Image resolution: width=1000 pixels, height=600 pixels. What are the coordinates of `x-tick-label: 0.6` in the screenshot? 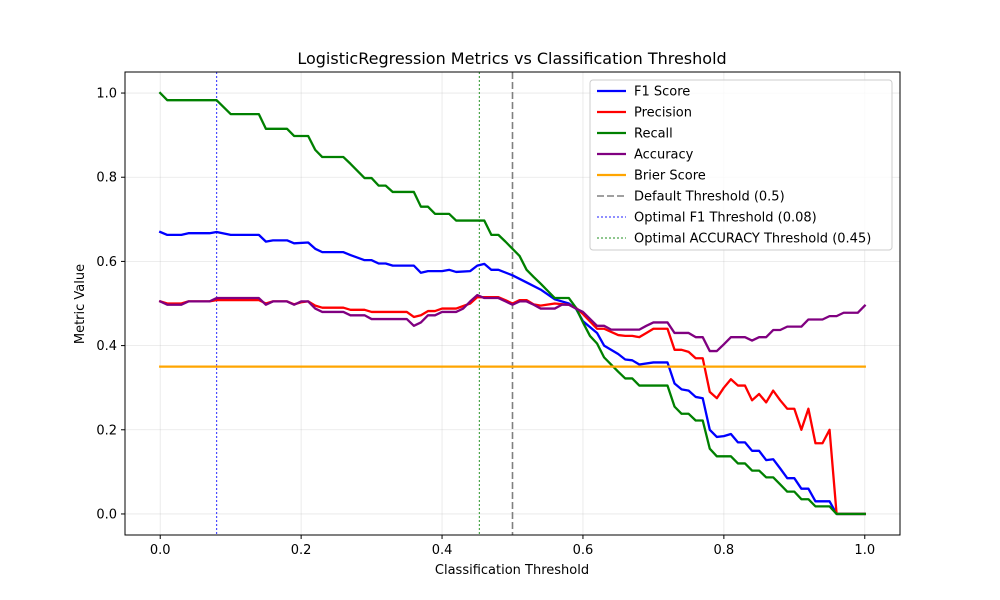 It's located at (583, 550).